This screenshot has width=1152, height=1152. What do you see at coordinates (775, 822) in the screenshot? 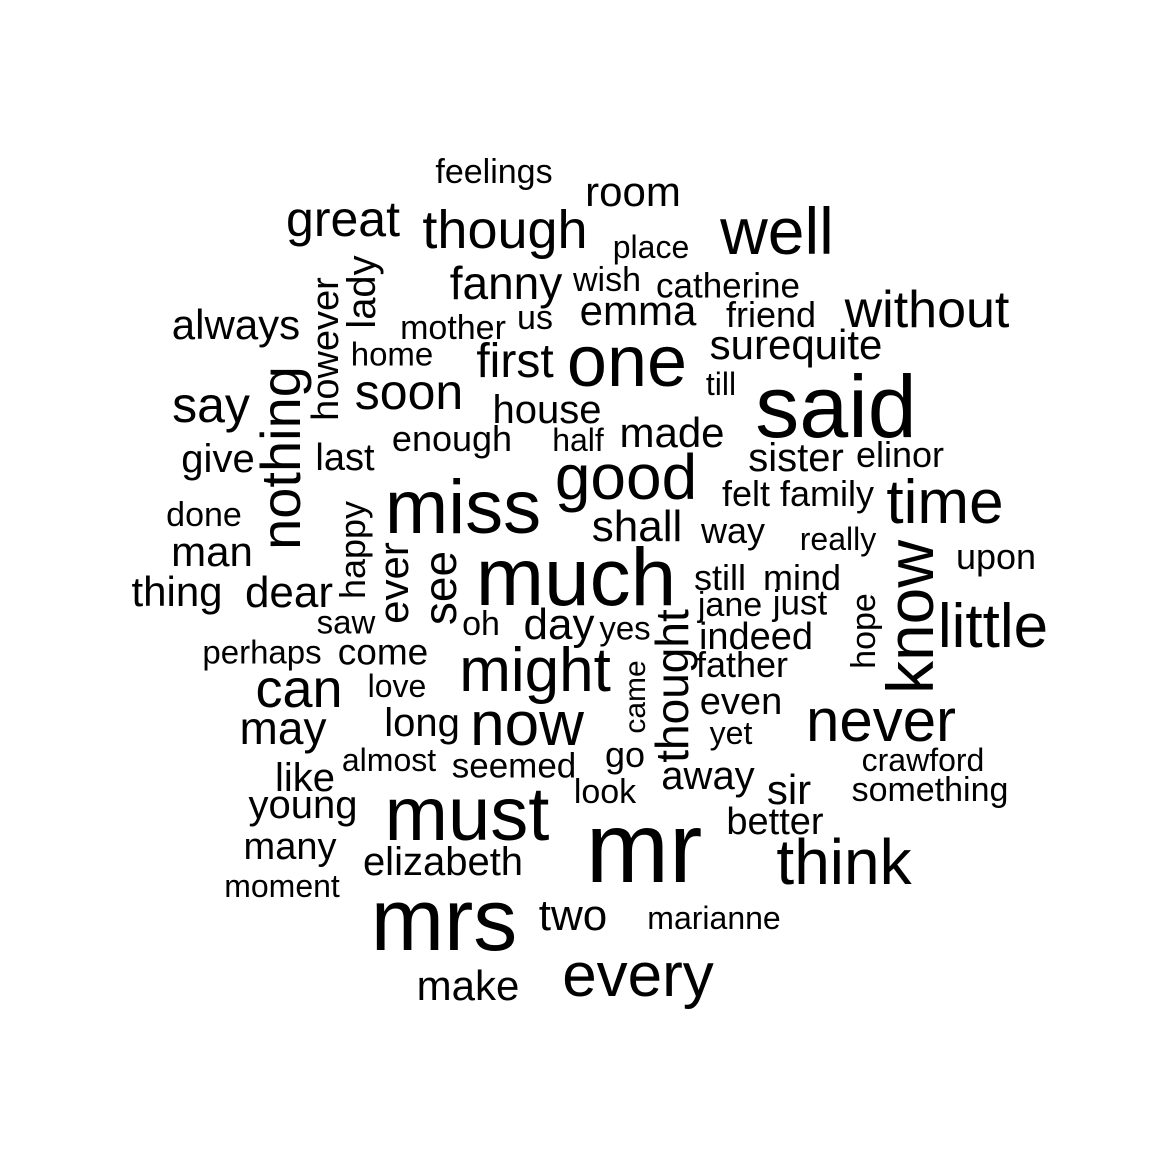
I see `word-better: better` at bounding box center [775, 822].